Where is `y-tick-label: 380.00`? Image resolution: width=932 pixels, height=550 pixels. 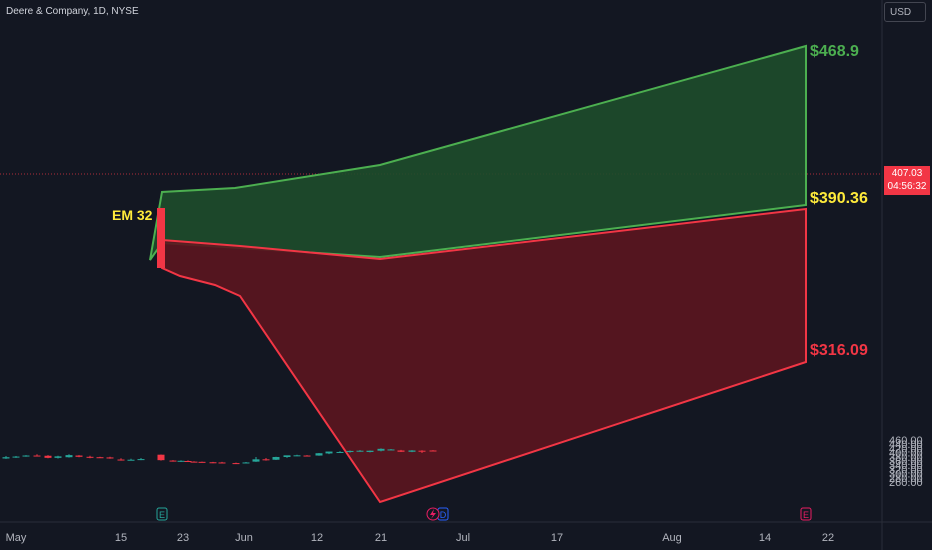
y-tick-label: 380.00 is located at coordinates (906, 458).